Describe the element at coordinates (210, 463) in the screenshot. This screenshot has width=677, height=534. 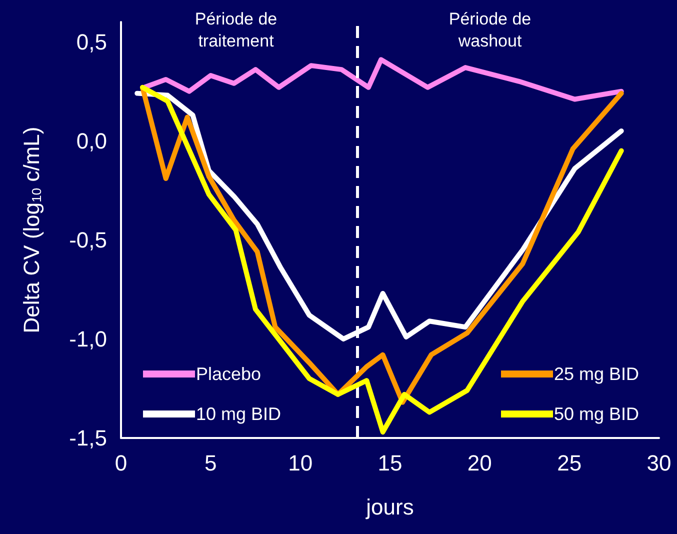
I see `x-tick-label: 5` at that location.